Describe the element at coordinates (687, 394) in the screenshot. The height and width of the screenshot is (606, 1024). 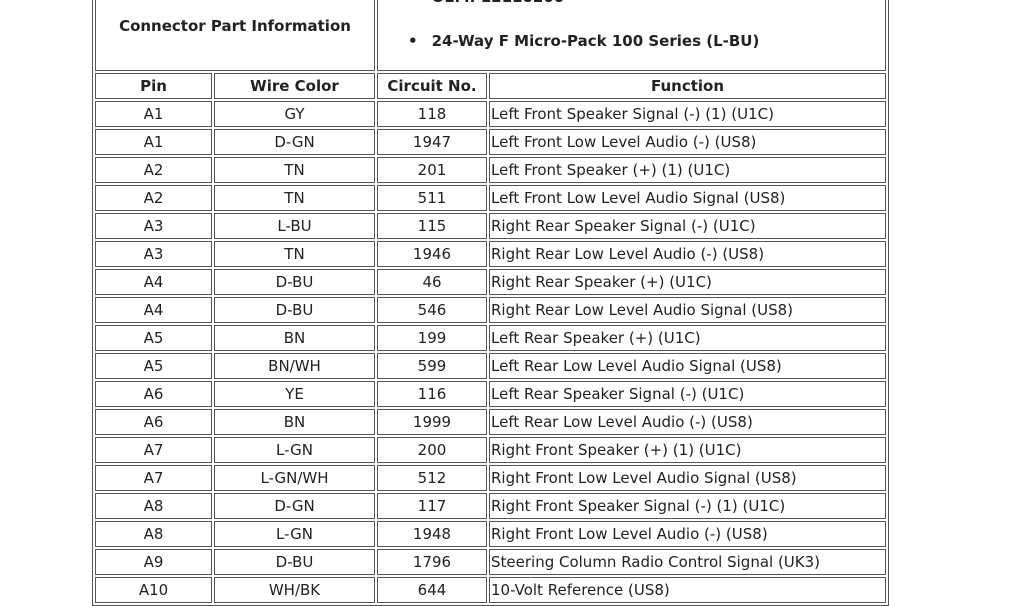
I see `cell-function: Left Rear Speaker Signal (-) (U1C)` at that location.